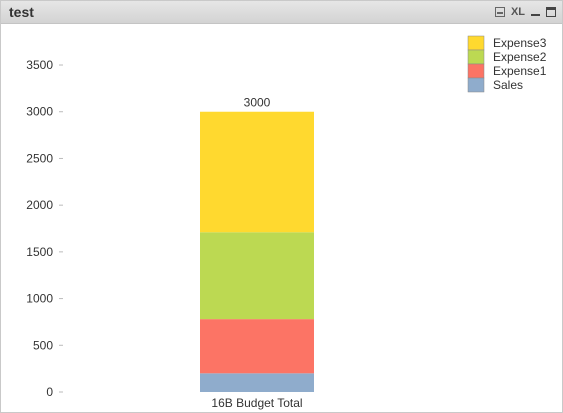 The height and width of the screenshot is (413, 563). I want to click on title-bar-icons: XL, so click(525, 12).